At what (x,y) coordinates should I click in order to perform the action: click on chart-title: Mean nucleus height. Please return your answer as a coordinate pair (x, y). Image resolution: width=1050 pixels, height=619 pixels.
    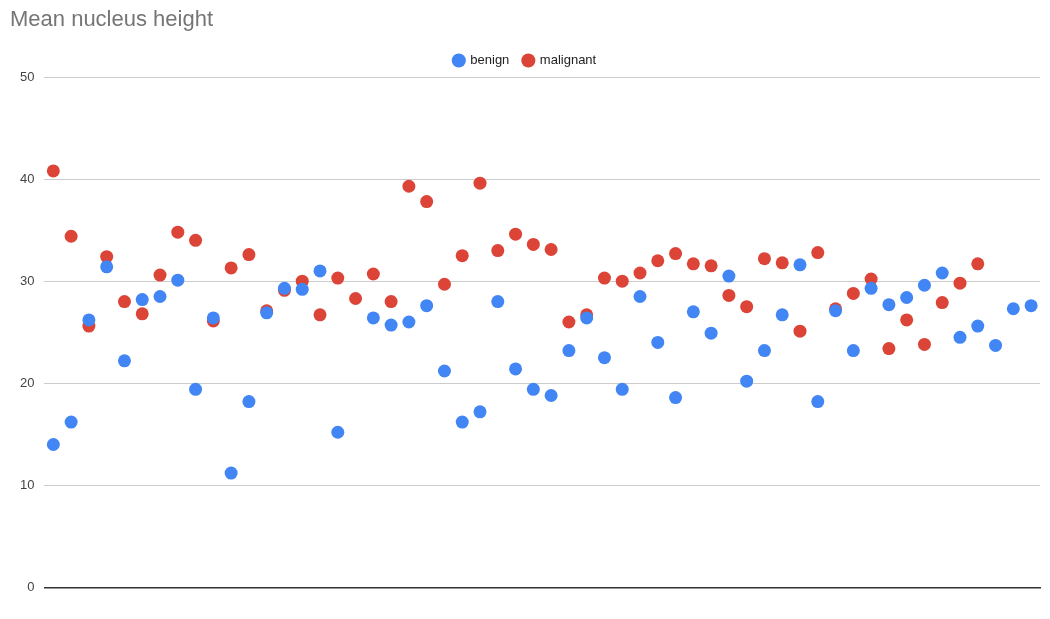
    Looking at the image, I should click on (112, 19).